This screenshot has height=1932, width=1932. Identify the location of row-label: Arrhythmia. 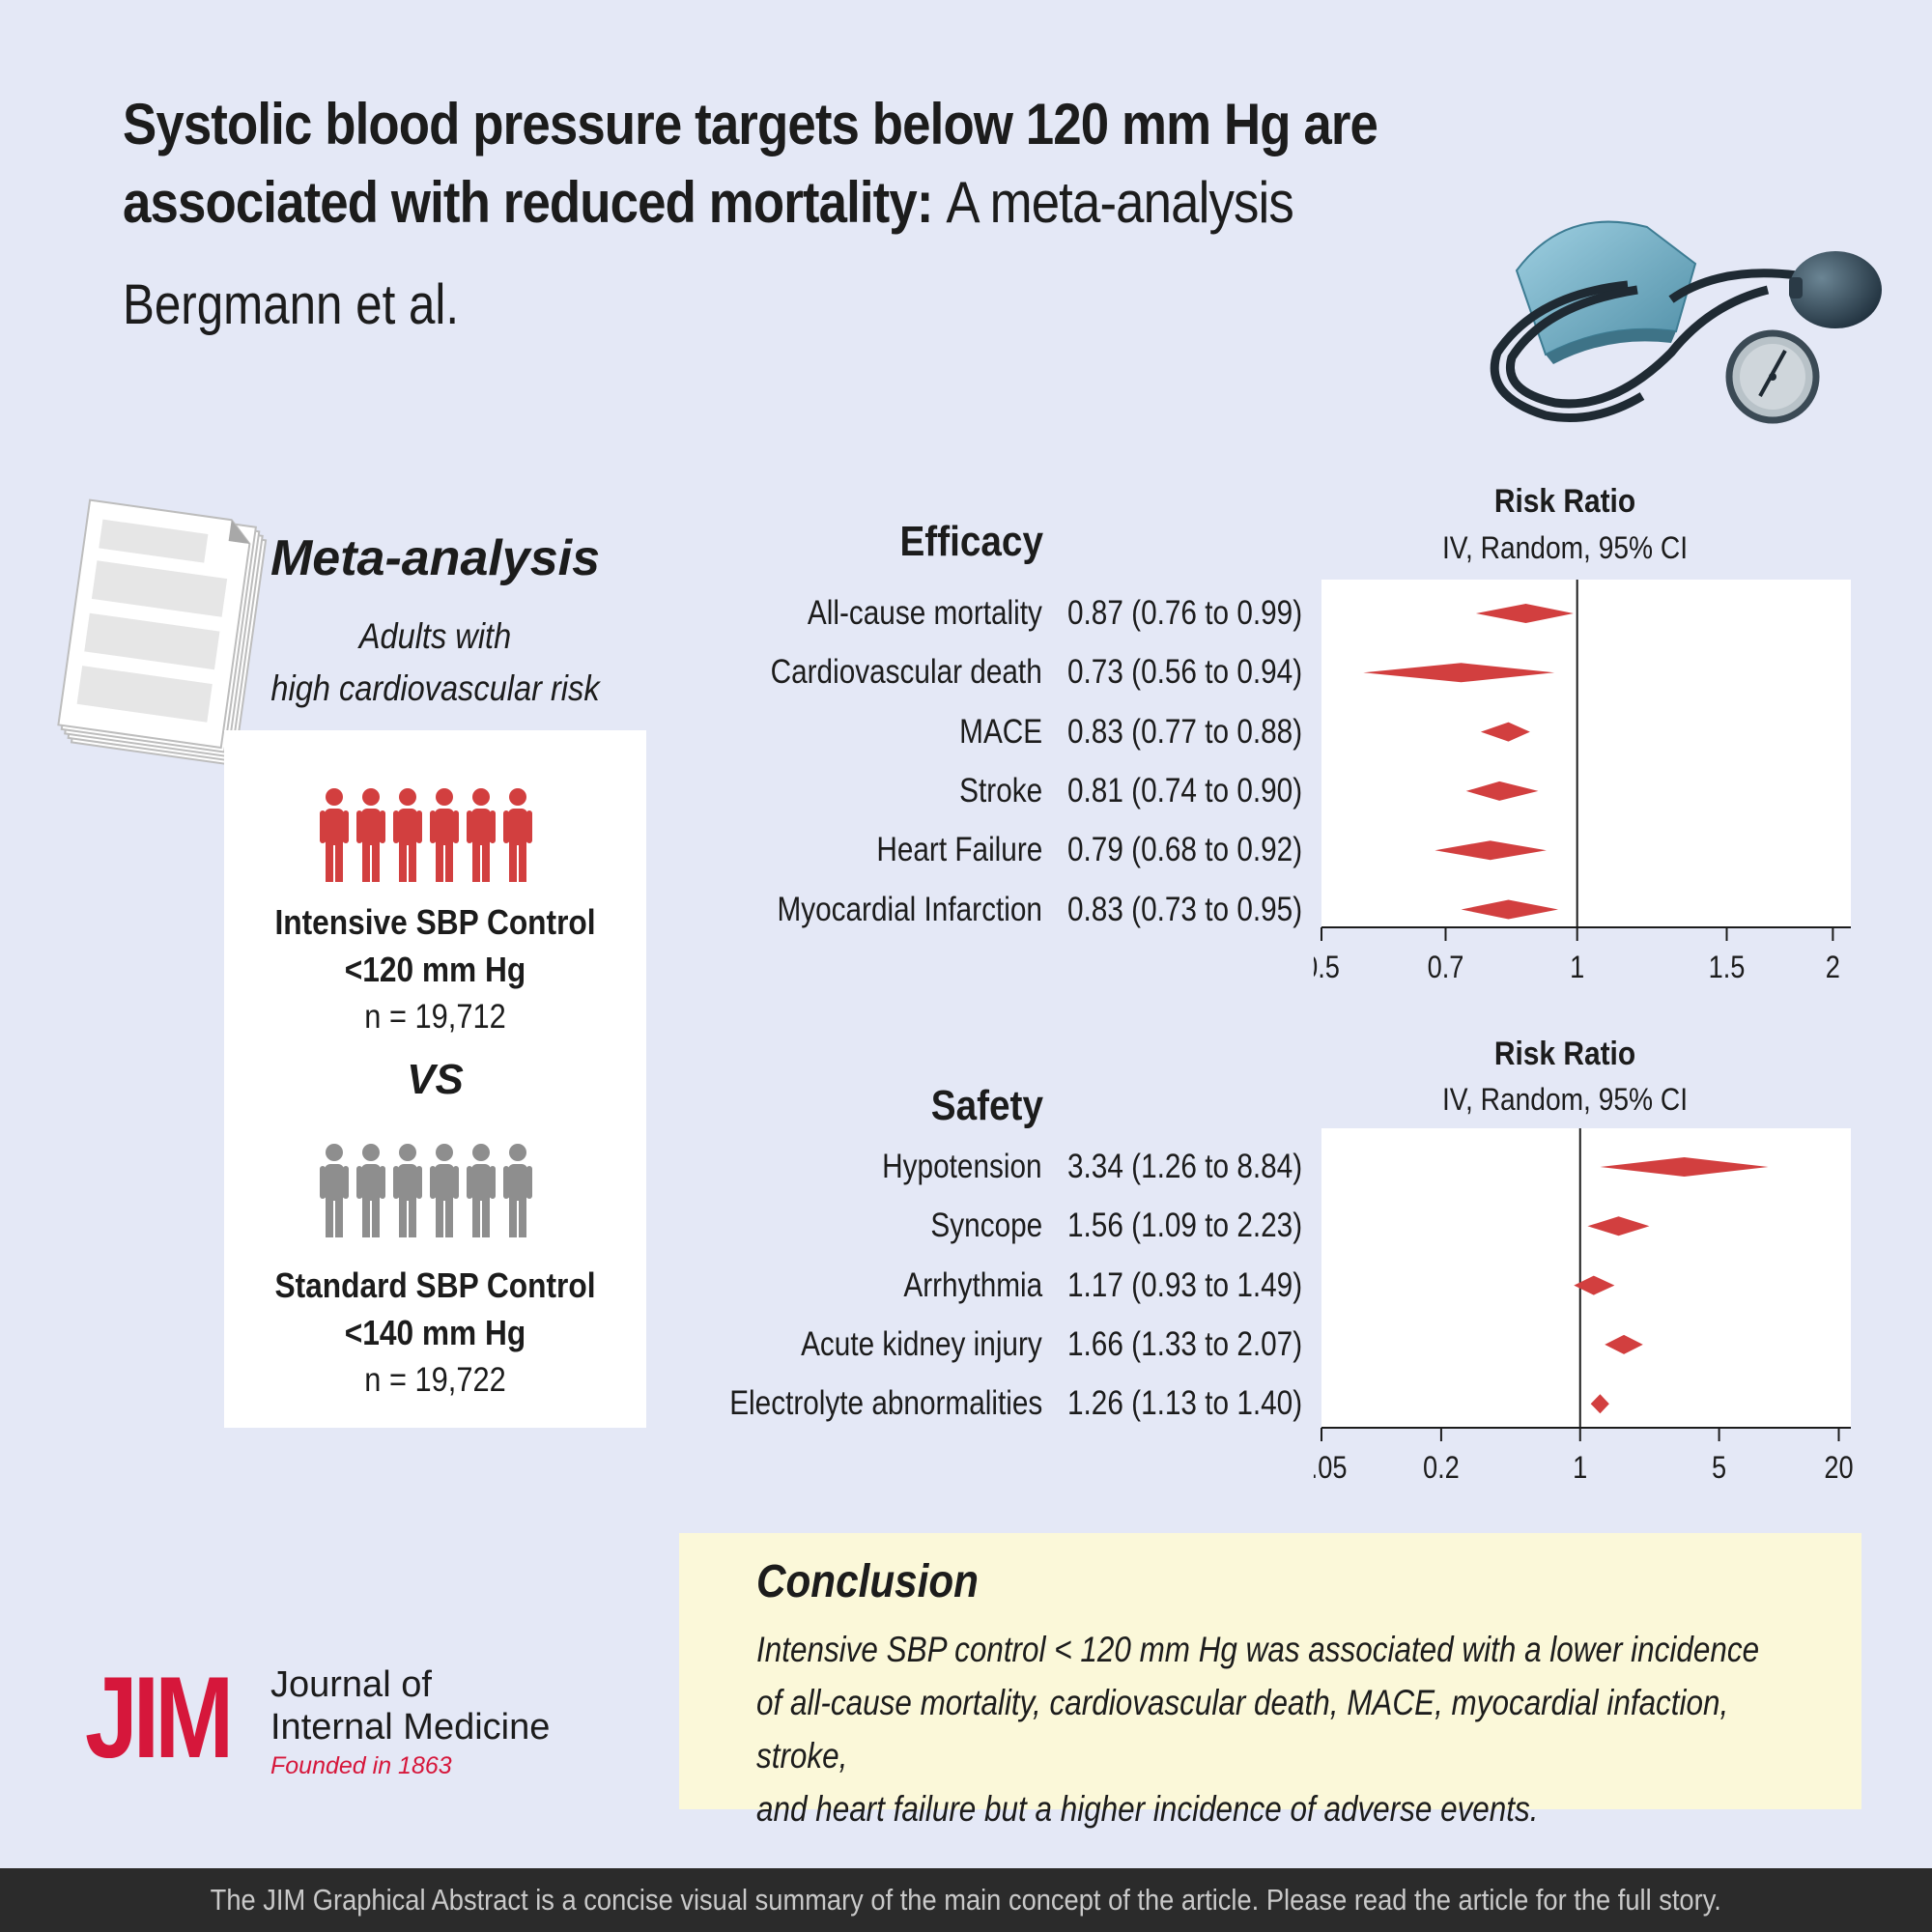
(972, 1284).